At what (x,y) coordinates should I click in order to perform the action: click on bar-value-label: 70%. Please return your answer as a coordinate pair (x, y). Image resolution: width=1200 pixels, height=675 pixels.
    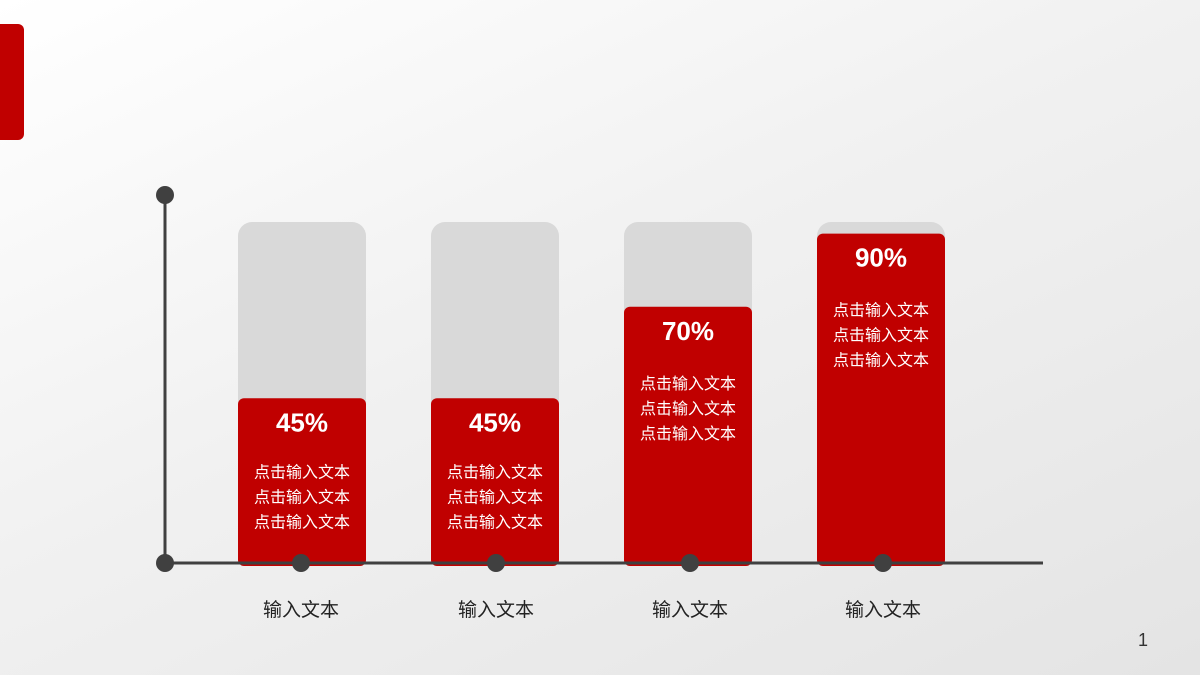
    Looking at the image, I should click on (688, 331).